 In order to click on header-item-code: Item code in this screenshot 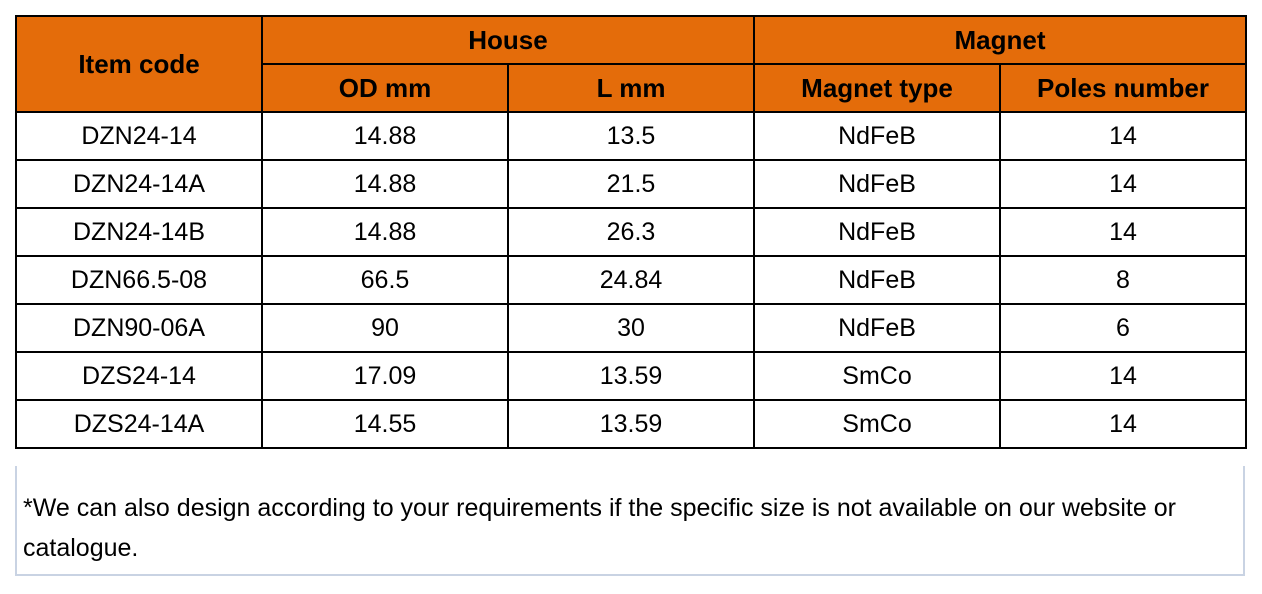, I will do `click(139, 64)`.